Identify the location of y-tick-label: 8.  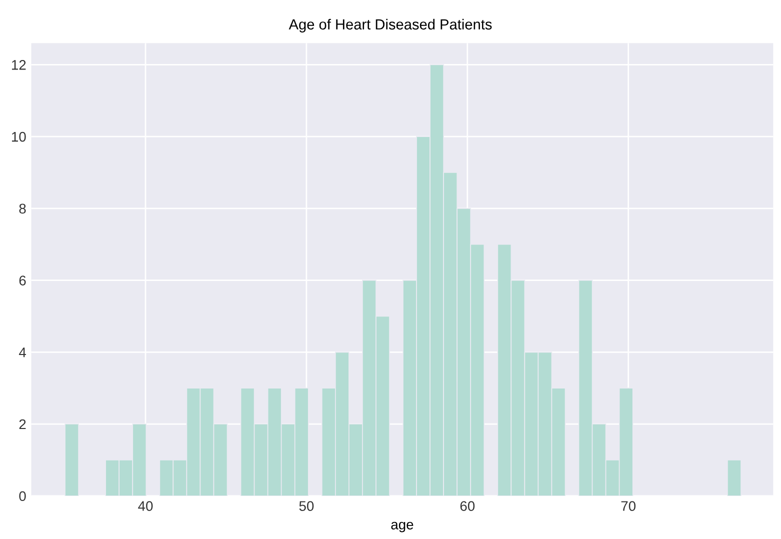
(22, 209).